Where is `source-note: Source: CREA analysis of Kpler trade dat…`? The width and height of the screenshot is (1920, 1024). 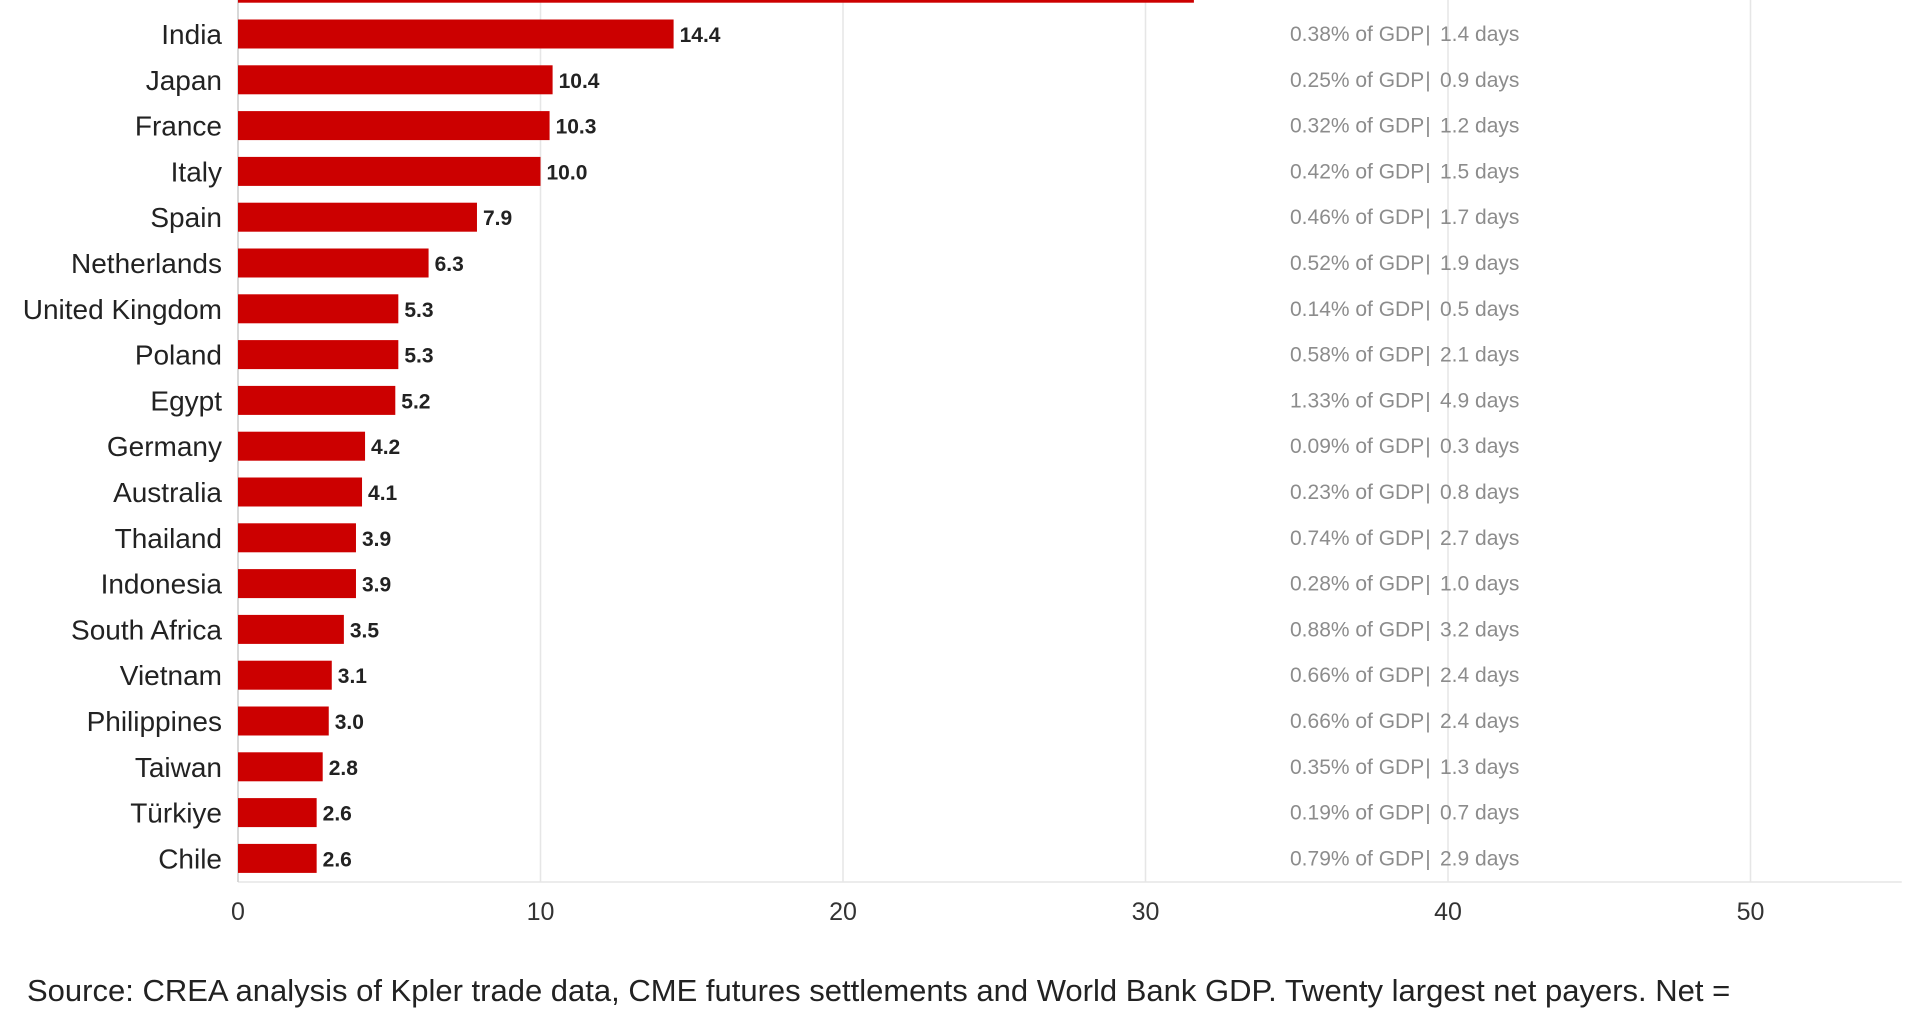 source-note: Source: CREA analysis of Kpler trade dat… is located at coordinates (879, 990).